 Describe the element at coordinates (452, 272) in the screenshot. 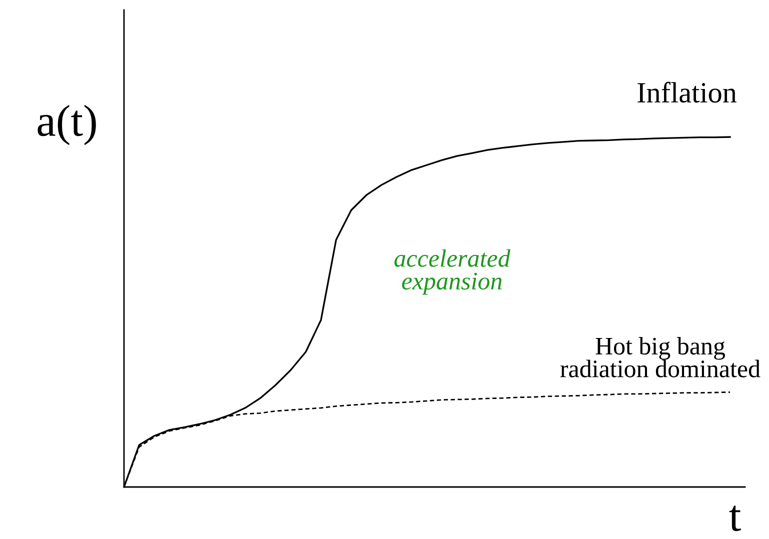

I see `annotation: accelerated expansion` at that location.